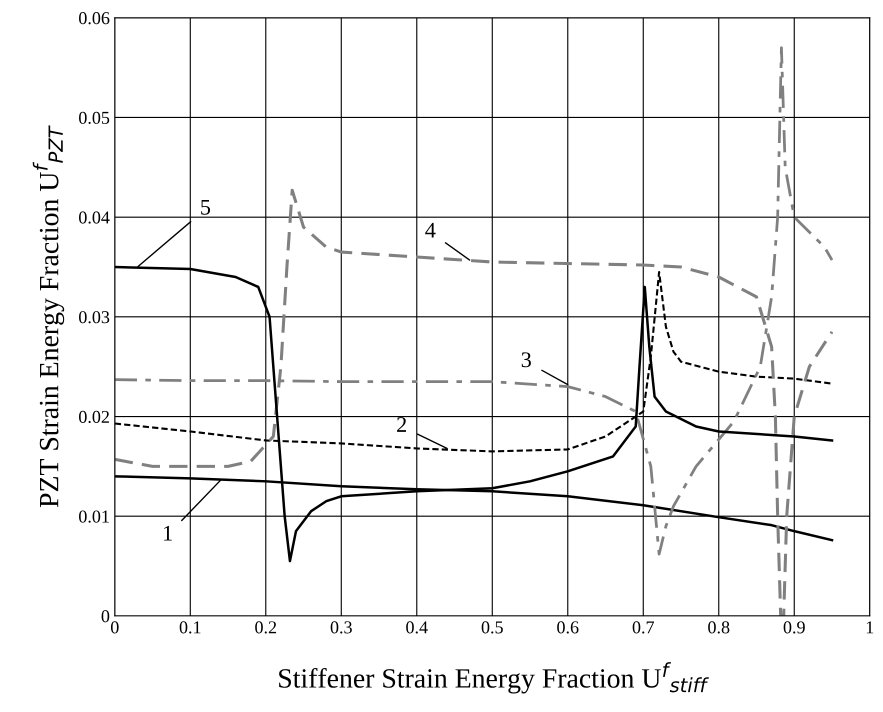  Describe the element at coordinates (526, 360) in the screenshot. I see `annotation: 3` at that location.